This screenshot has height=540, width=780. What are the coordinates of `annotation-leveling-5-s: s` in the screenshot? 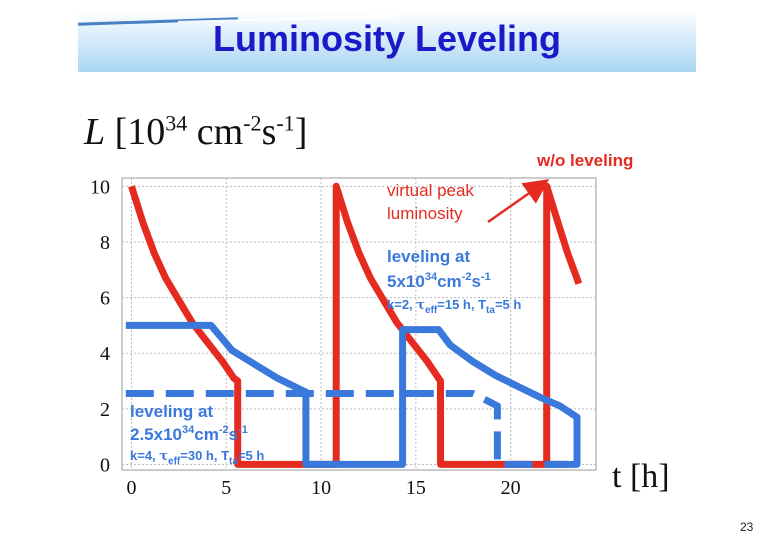 It's located at (475, 281).